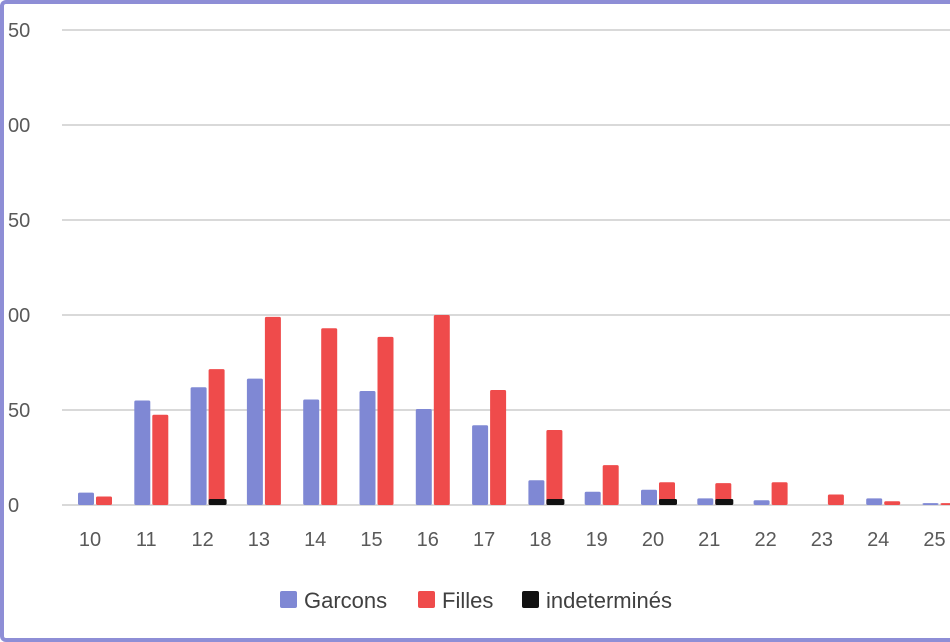 This screenshot has width=950, height=642. I want to click on x-tick-label: 21, so click(709, 540).